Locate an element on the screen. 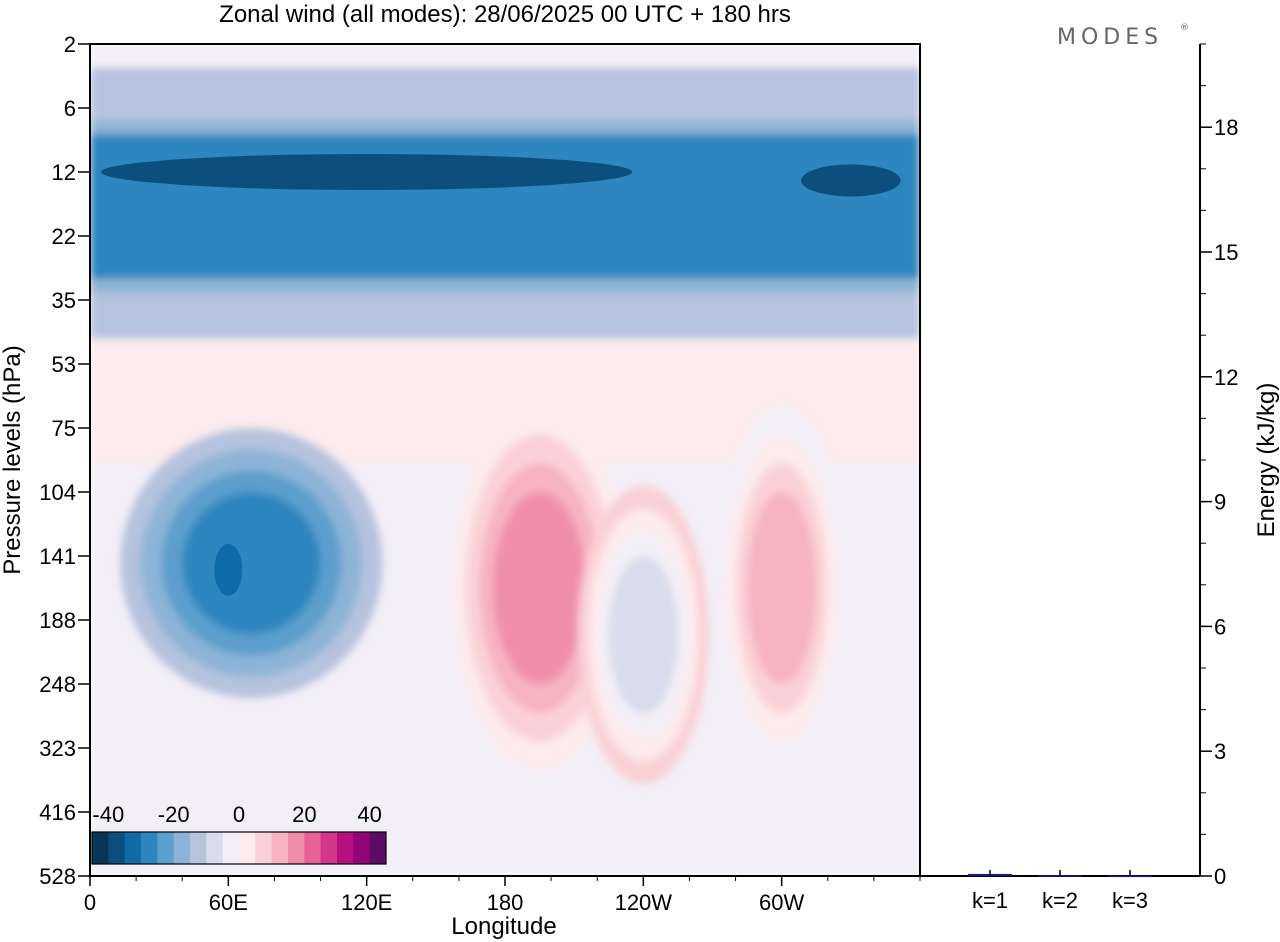  y-tick-label: 528 is located at coordinates (57, 876).